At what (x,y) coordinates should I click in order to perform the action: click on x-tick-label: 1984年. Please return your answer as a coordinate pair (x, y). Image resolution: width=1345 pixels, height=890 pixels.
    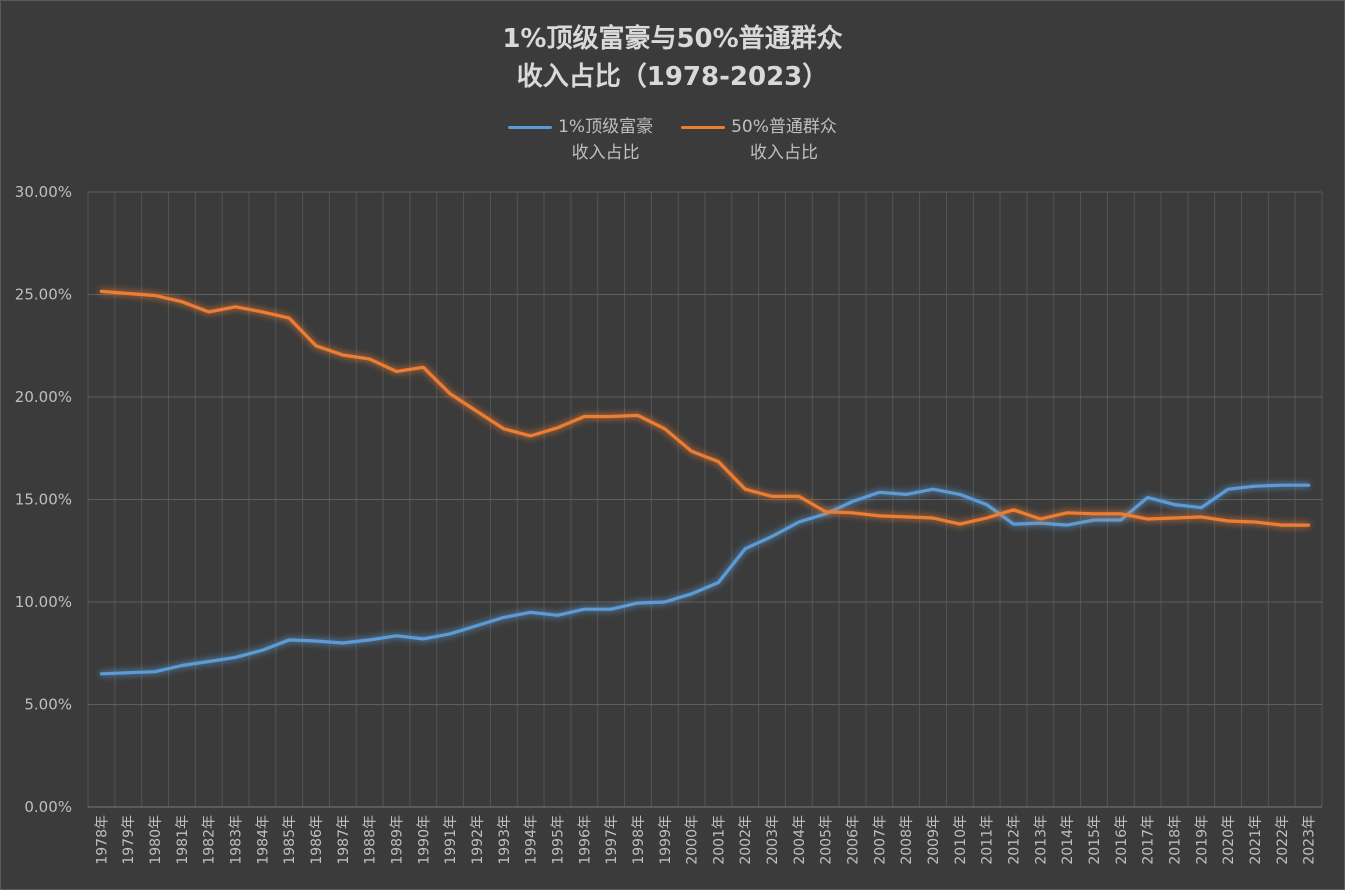
    Looking at the image, I should click on (263, 840).